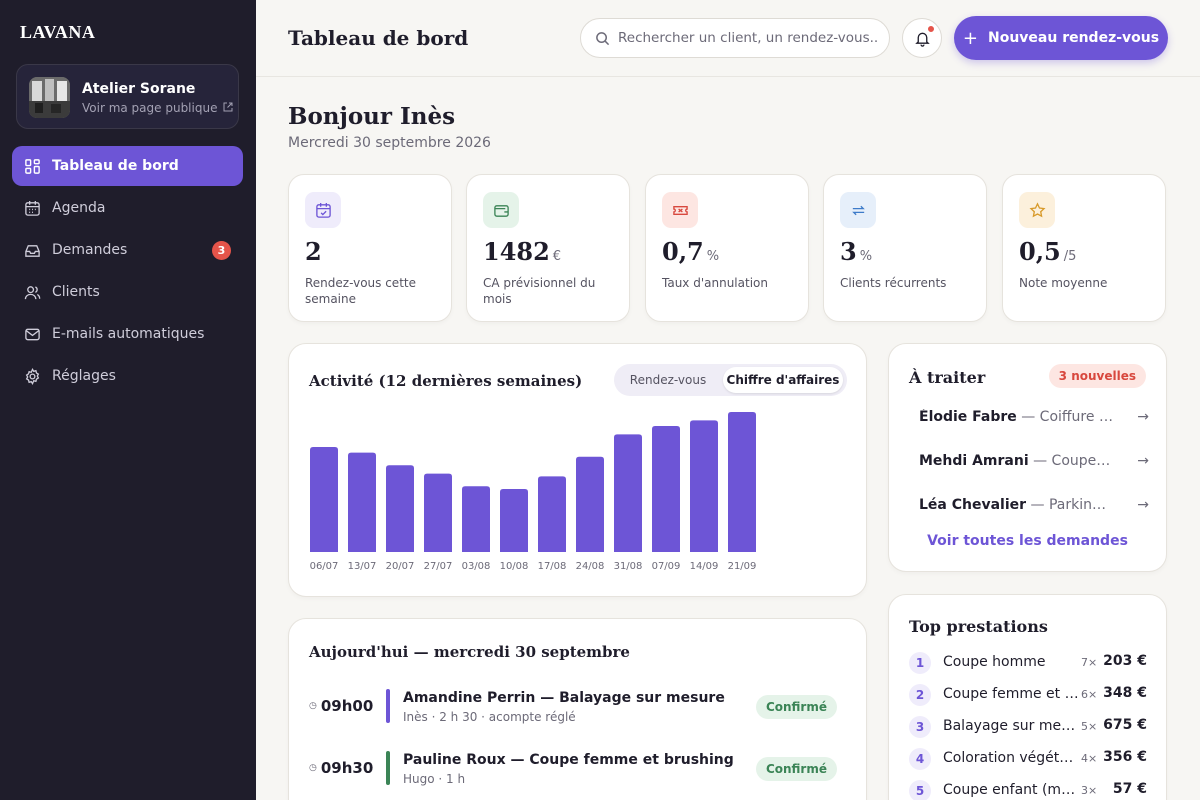  Describe the element at coordinates (90, 250) in the screenshot. I see `sidebar-item-label: Demandes` at that location.